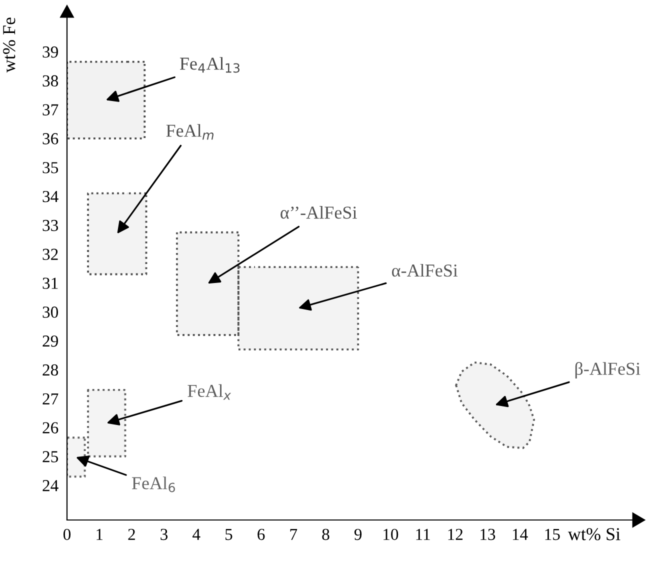 Image resolution: width=663 pixels, height=562 pixels. I want to click on x-tick-label: 1, so click(99, 534).